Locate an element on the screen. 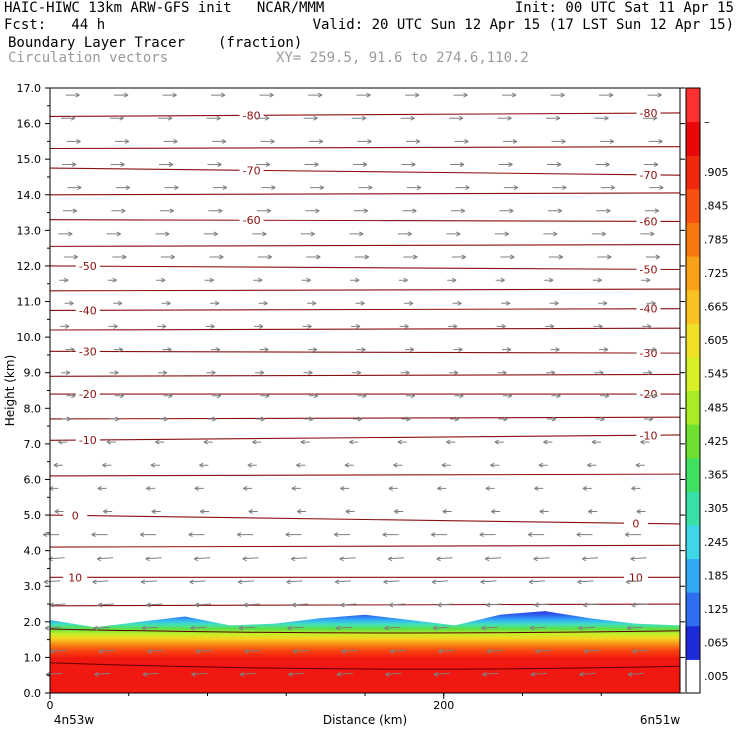  colorbar-label: .665 is located at coordinates (716, 306).